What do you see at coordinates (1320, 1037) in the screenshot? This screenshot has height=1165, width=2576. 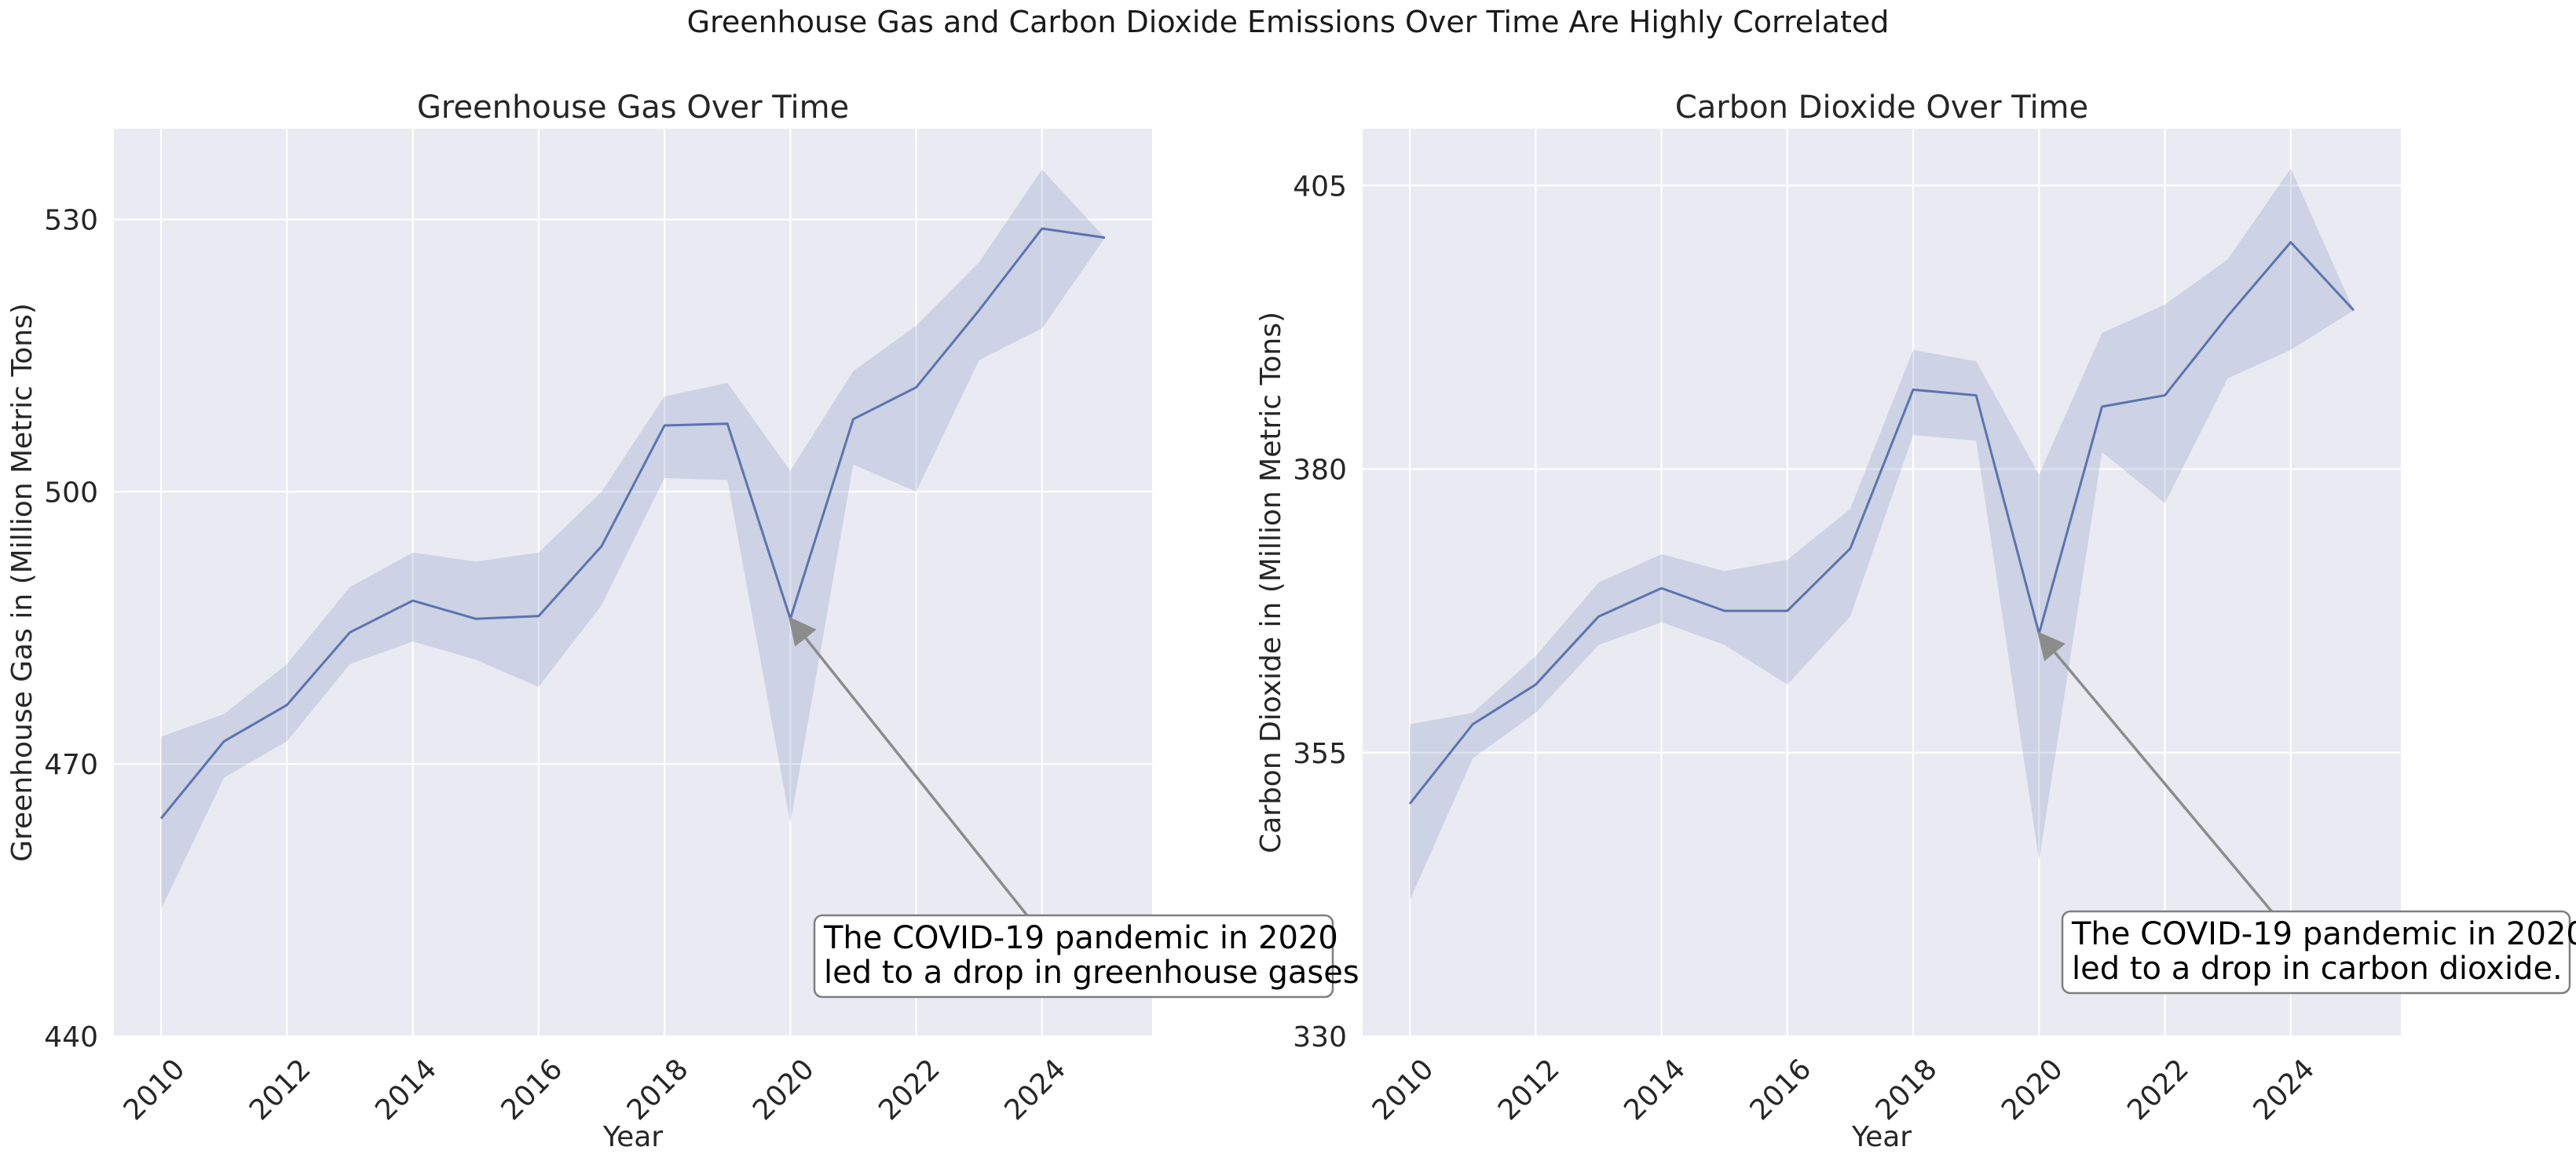 I see `y-tick-label: 330` at bounding box center [1320, 1037].